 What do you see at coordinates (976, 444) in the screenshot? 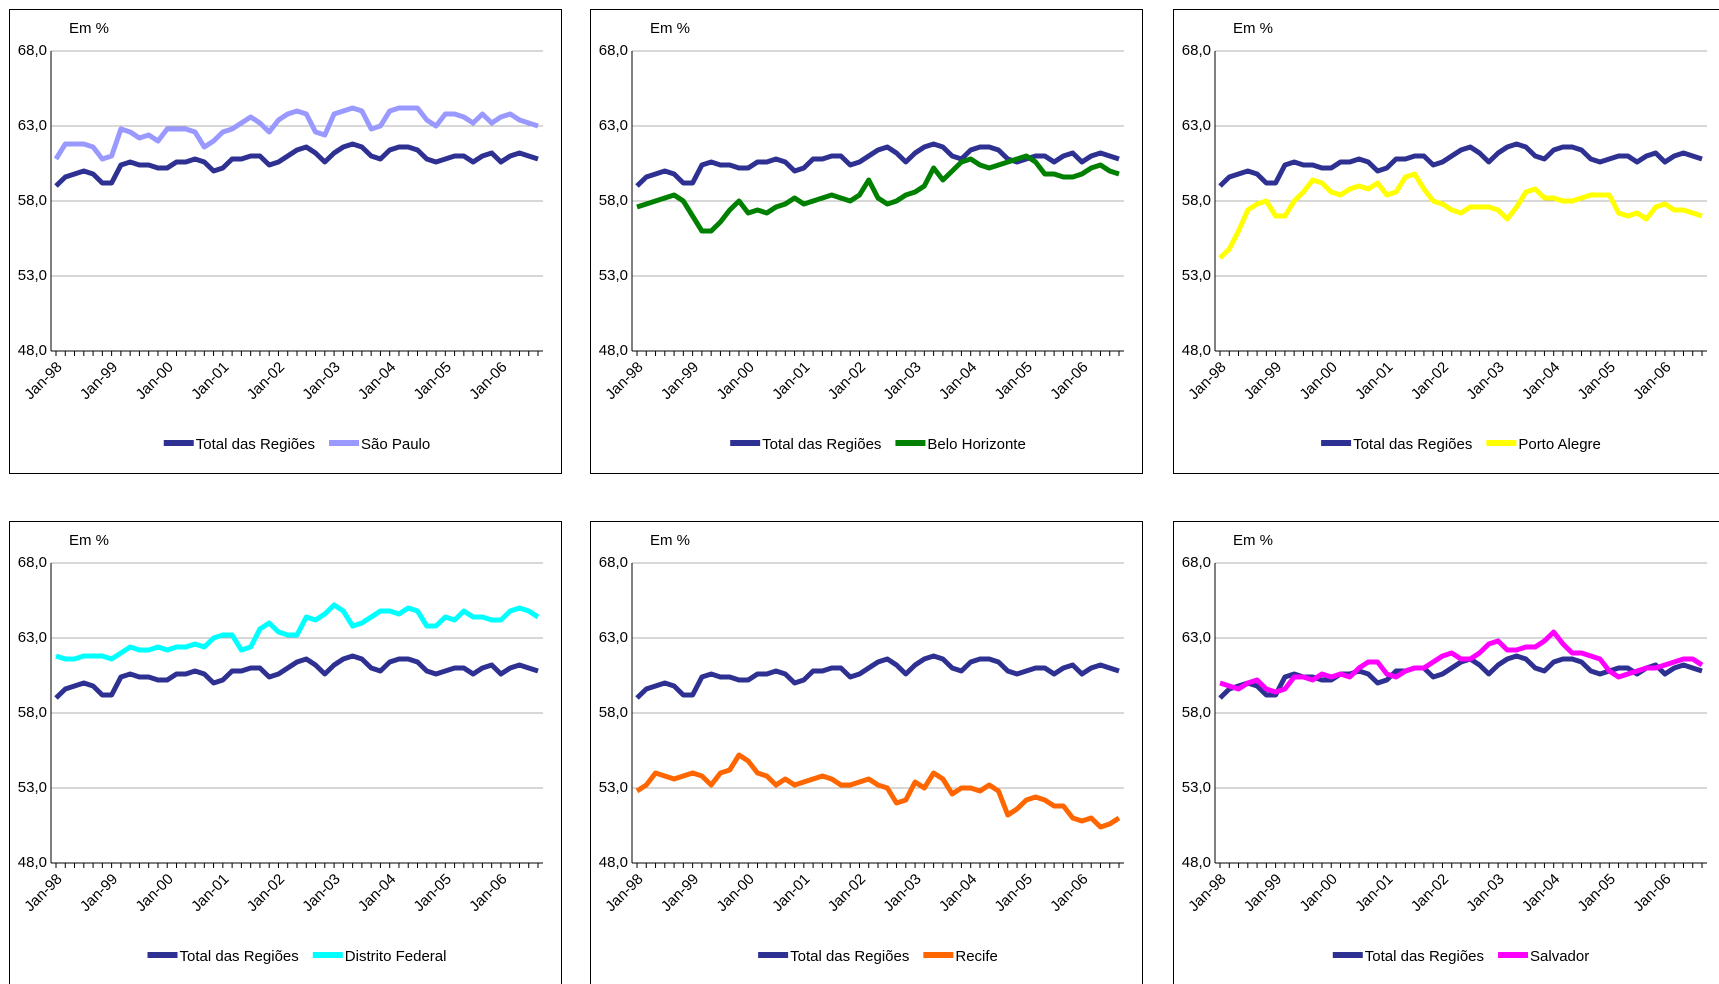
I see `legend-label: Belo Horizonte` at bounding box center [976, 444].